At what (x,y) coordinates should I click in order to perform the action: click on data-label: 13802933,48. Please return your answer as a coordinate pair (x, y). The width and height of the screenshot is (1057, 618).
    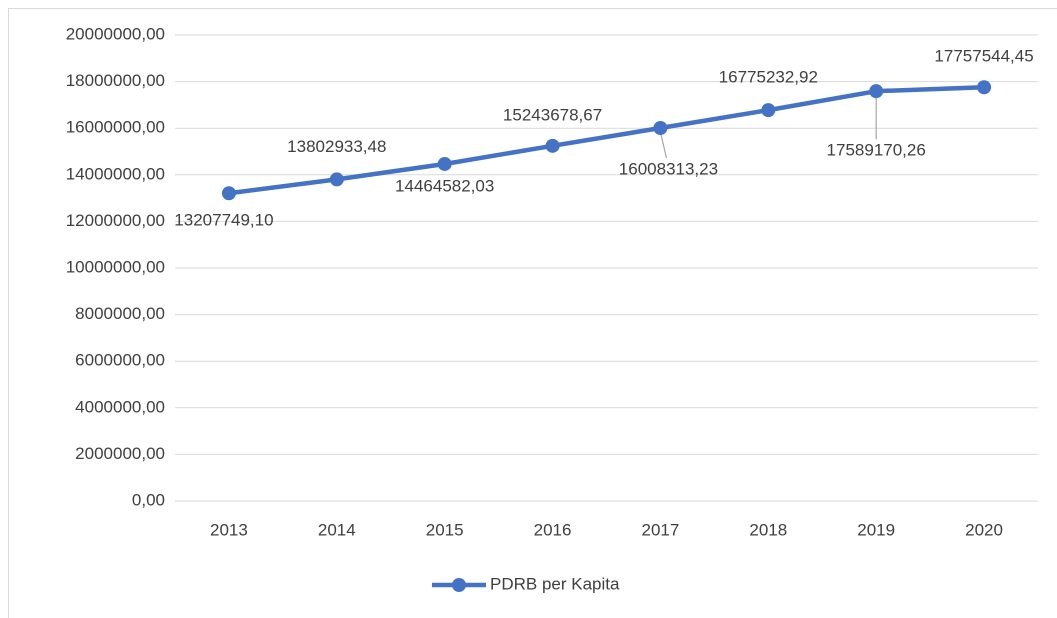
    Looking at the image, I should click on (336, 146).